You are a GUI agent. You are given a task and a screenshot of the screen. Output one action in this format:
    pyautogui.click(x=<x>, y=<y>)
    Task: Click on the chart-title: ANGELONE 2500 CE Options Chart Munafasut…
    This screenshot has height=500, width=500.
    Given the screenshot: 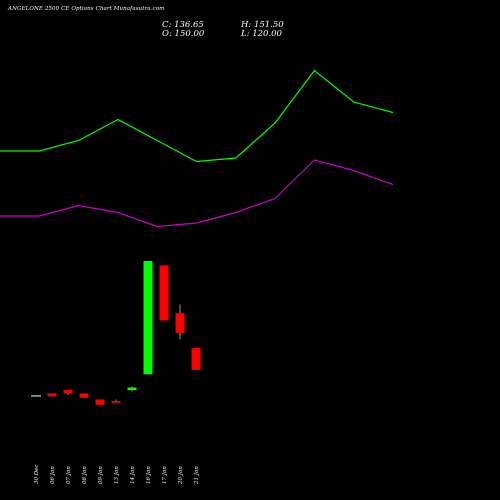 What is the action you would take?
    pyautogui.click(x=86, y=9)
    